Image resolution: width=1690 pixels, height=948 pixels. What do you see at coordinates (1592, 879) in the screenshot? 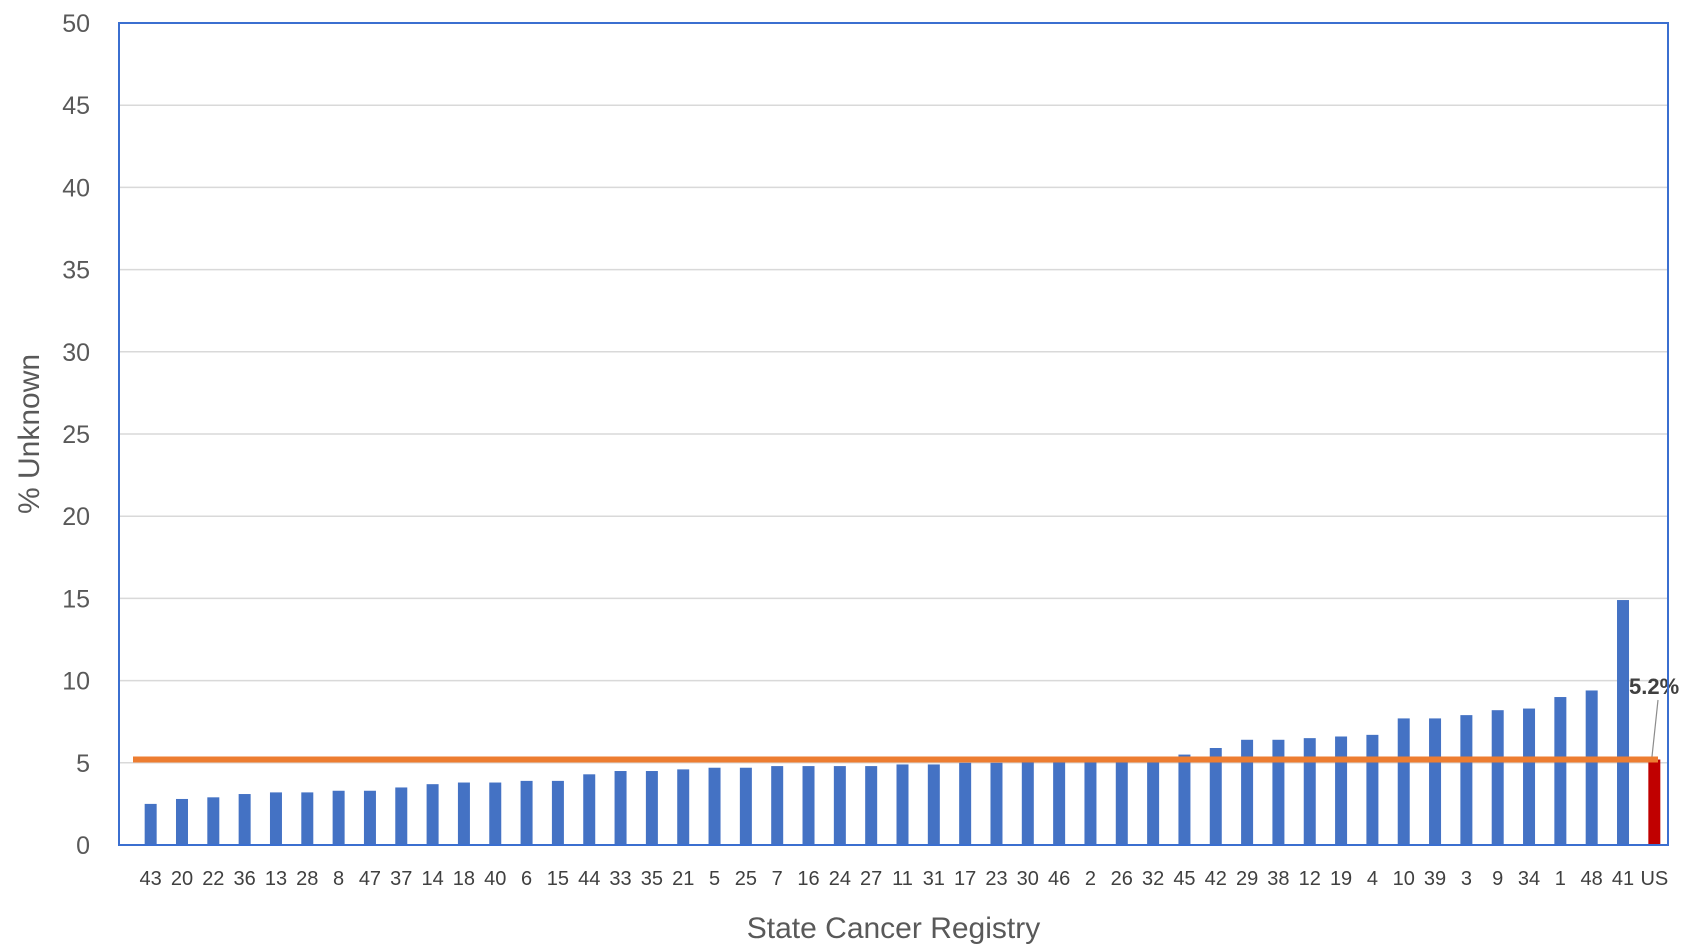
I see `x-tick-label: 48` at bounding box center [1592, 879].